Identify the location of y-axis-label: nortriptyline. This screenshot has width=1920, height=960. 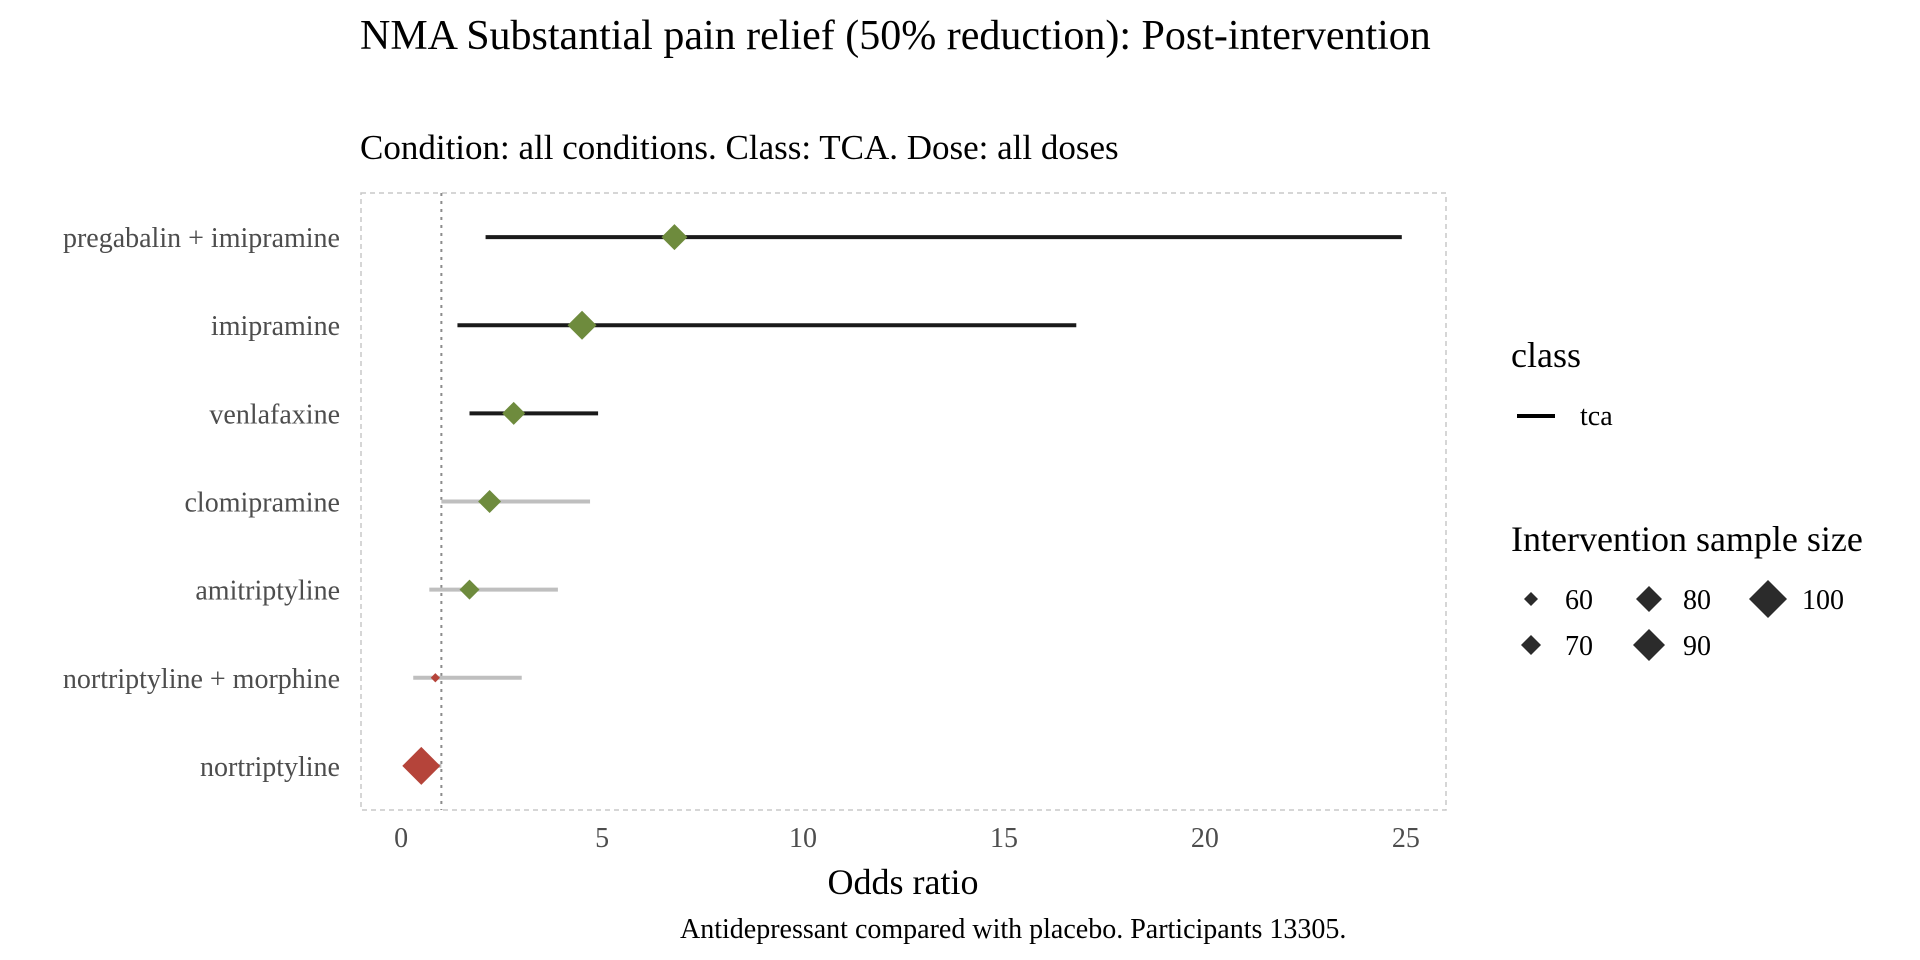
(270, 767).